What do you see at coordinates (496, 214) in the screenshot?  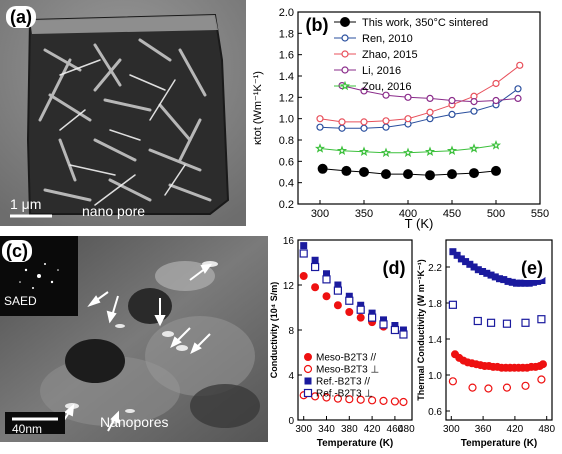 I see `x-tick-label-b: 500` at bounding box center [496, 214].